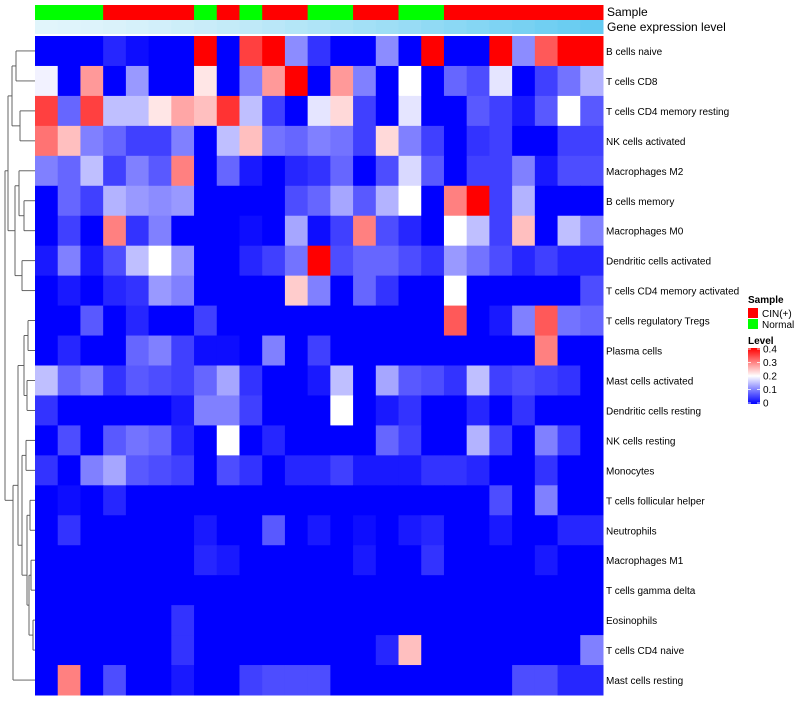 This screenshot has width=800, height=705. I want to click on heatmap-cell: B cells memory: 0.05, so click(92, 201).